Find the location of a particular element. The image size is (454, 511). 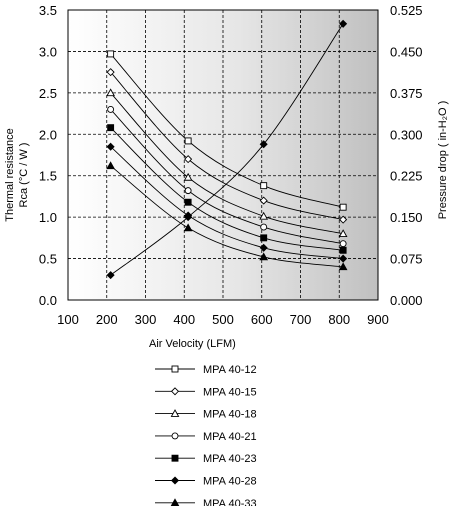

legend-label: MPA 40-21 is located at coordinates (230, 437).